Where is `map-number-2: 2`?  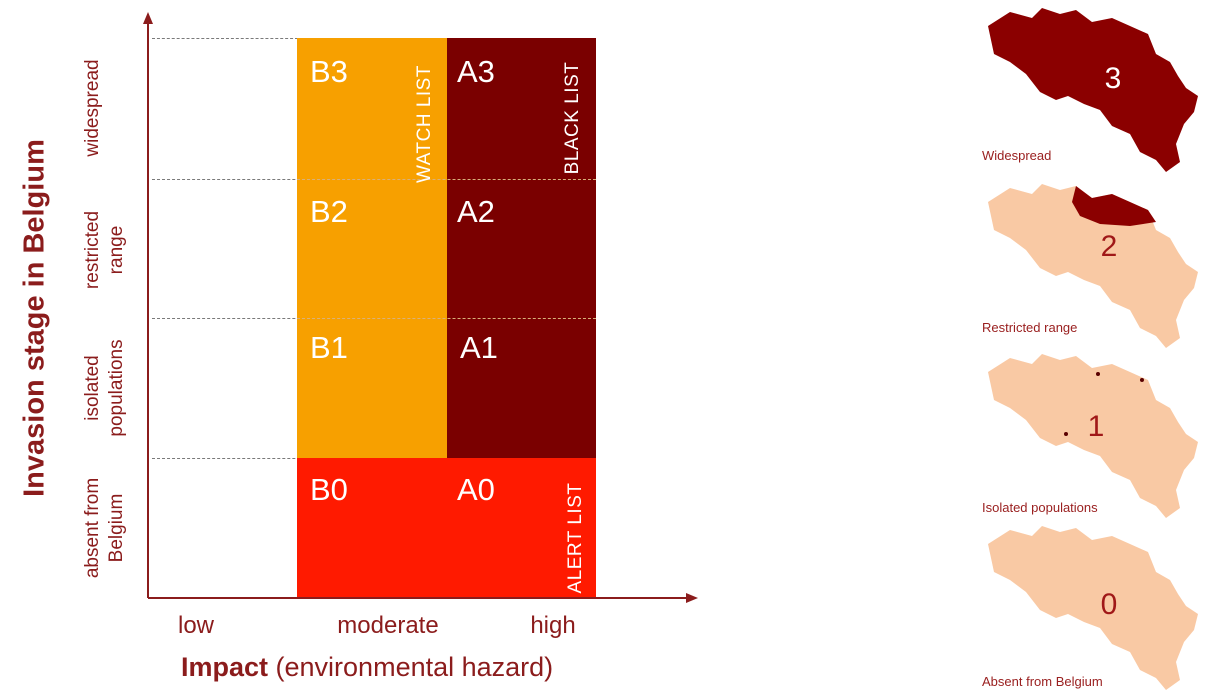 map-number-2: 2 is located at coordinates (1109, 246).